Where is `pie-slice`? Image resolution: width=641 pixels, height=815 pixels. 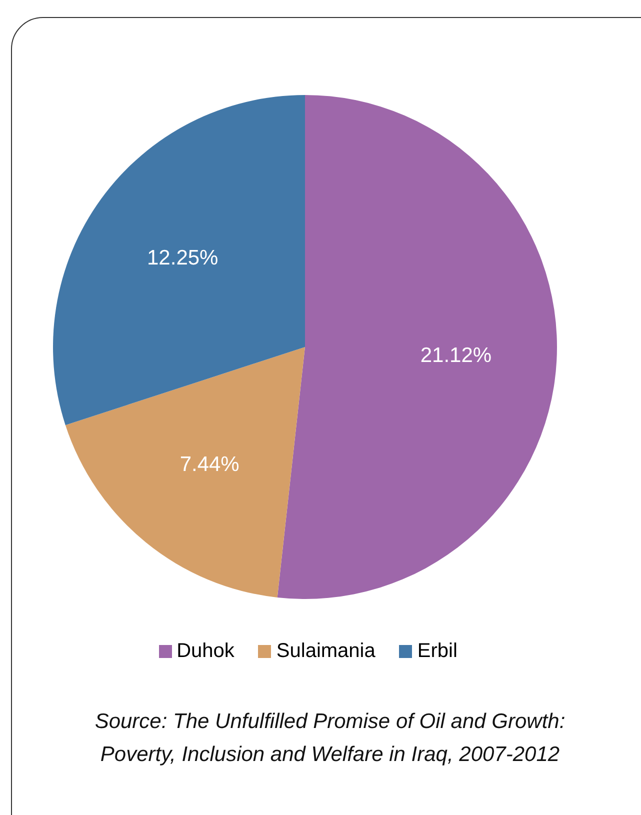
pie-slice is located at coordinates (185, 472).